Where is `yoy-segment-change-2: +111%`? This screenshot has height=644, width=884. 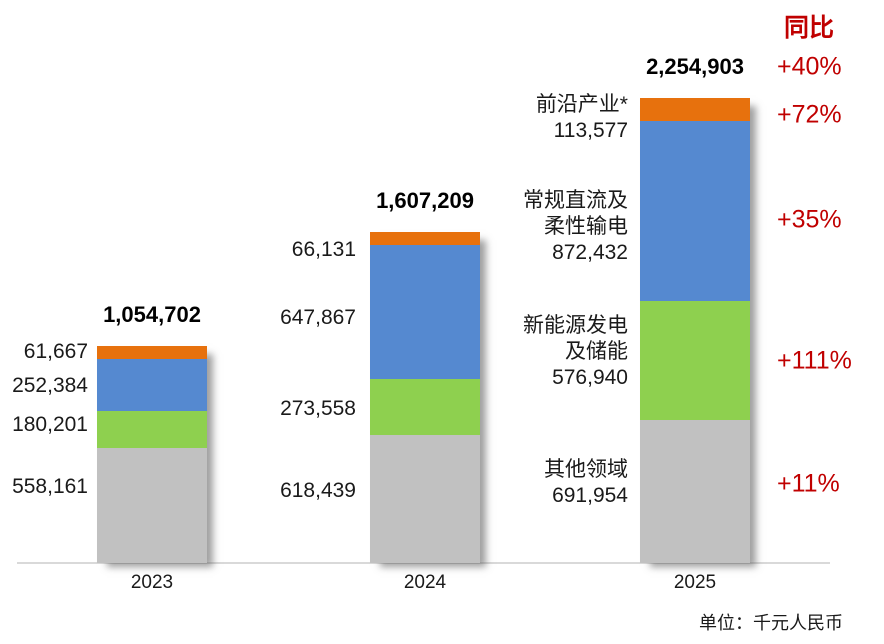 yoy-segment-change-2: +111% is located at coordinates (814, 360).